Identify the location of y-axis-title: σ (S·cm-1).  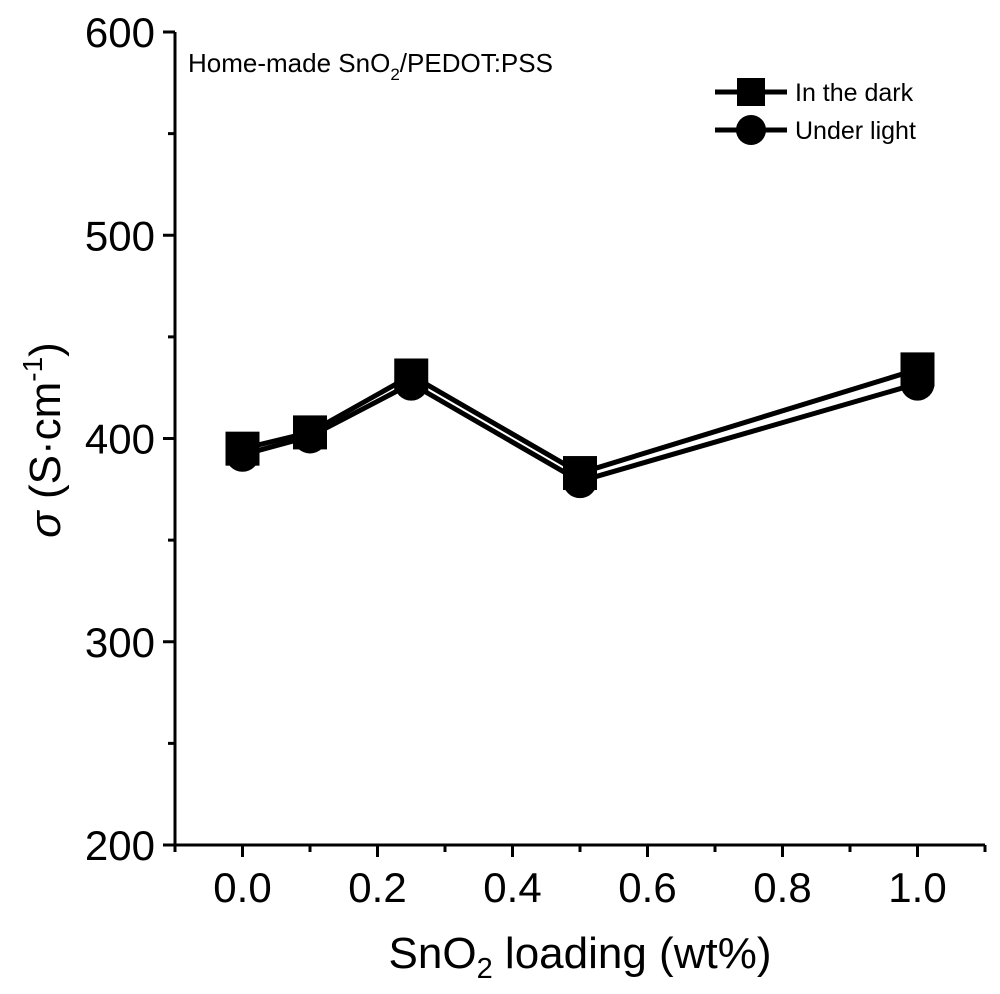
(43, 440).